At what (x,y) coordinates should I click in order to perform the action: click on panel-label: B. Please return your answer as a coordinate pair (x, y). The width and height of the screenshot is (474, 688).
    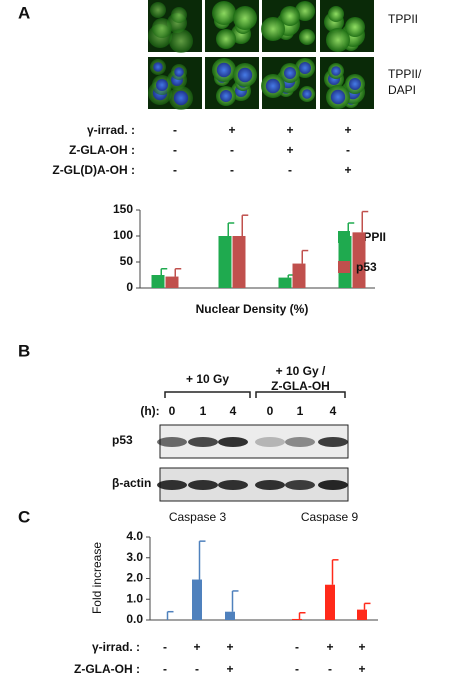
    Looking at the image, I should click on (24, 350).